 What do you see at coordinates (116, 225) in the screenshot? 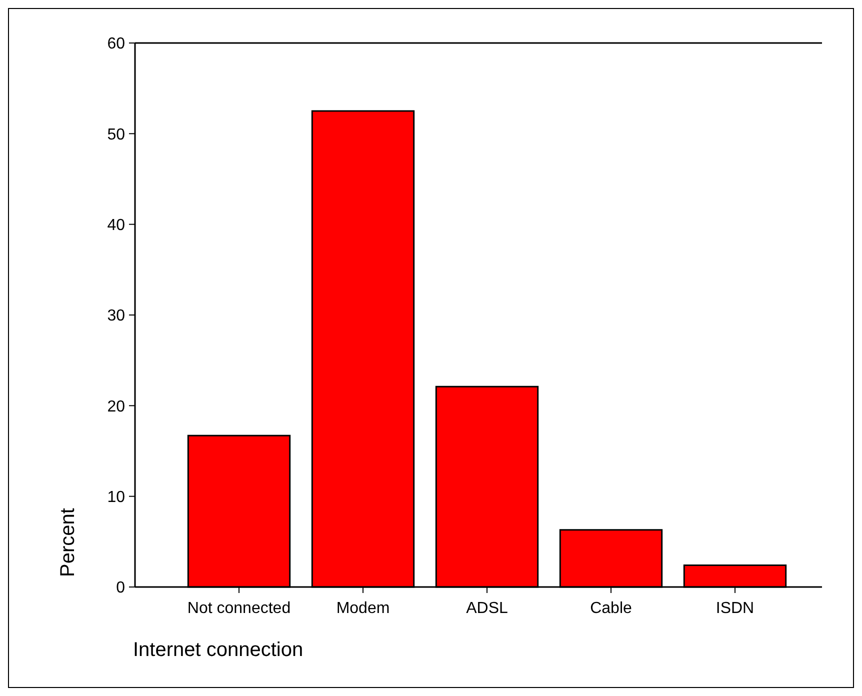
I see `y-tick-label: 40` at bounding box center [116, 225].